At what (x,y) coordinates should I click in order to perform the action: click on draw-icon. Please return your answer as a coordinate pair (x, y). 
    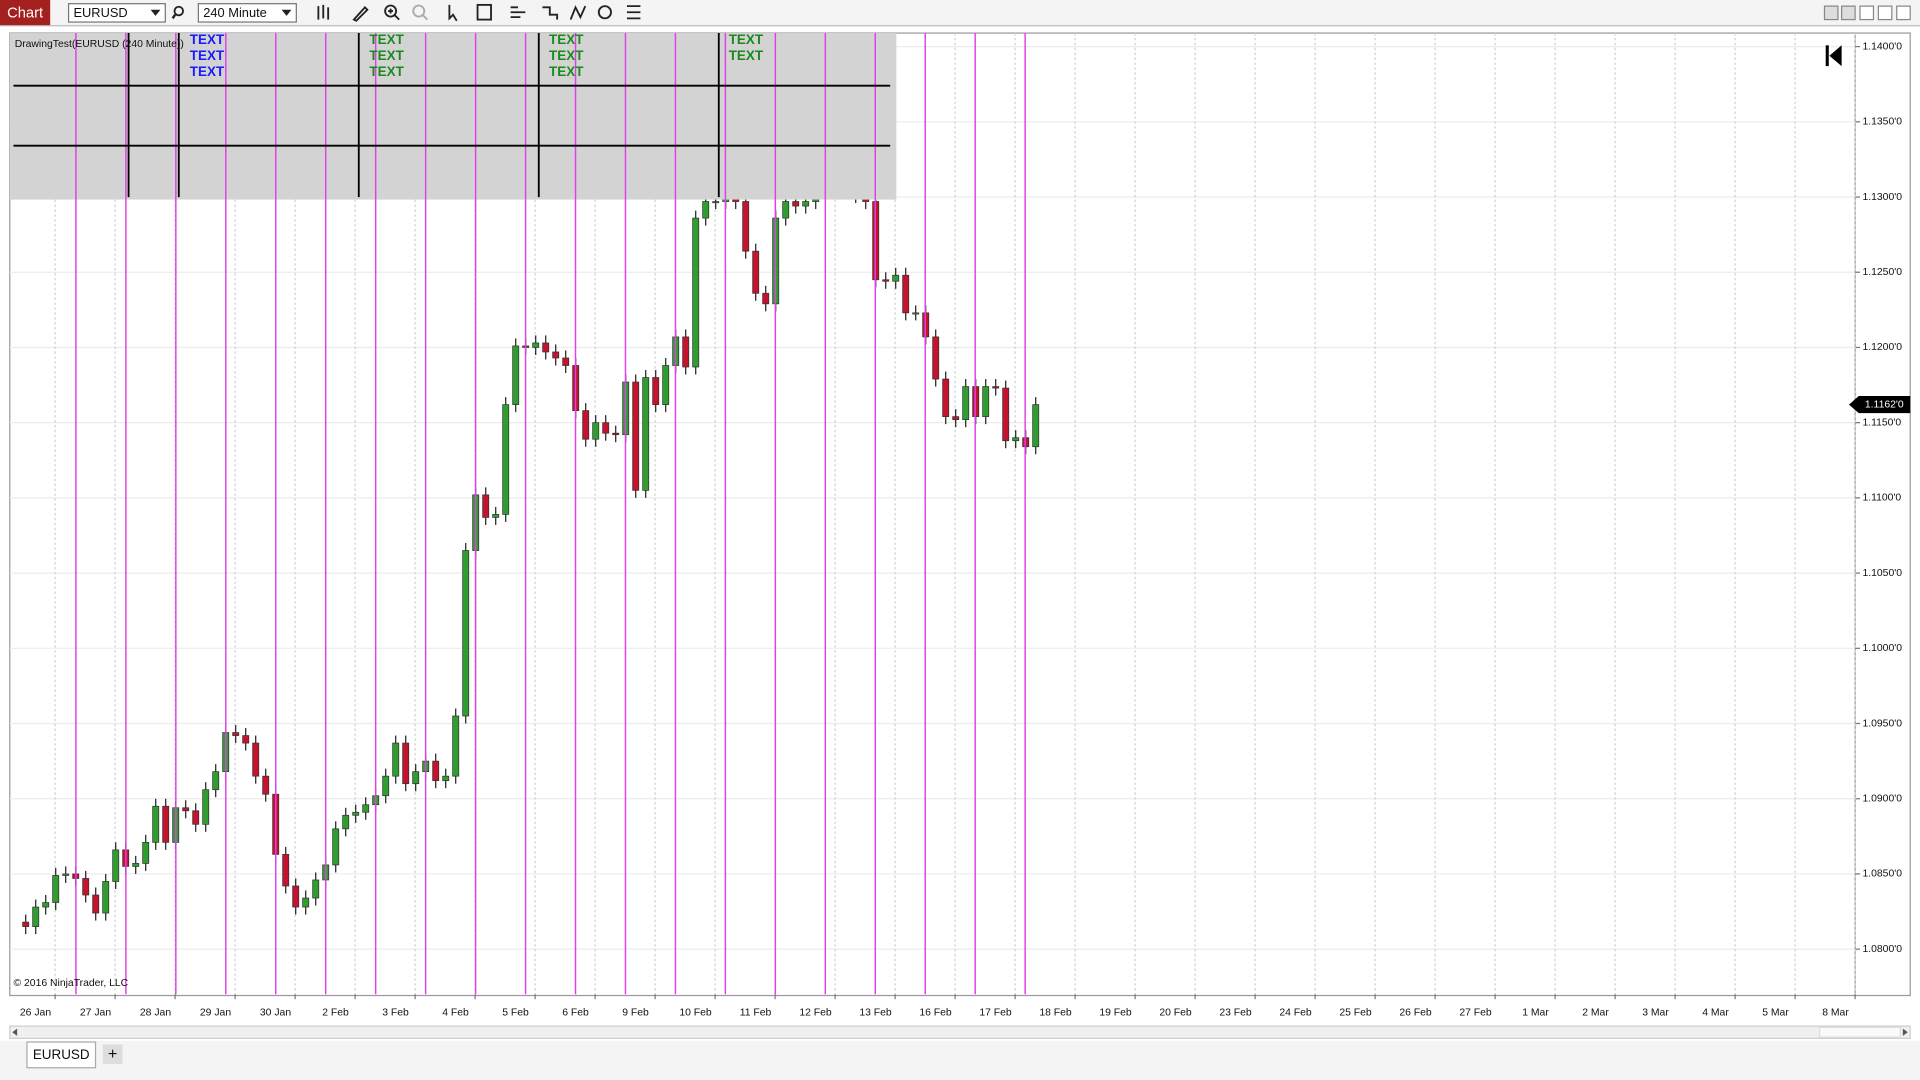
    Looking at the image, I should click on (360, 14).